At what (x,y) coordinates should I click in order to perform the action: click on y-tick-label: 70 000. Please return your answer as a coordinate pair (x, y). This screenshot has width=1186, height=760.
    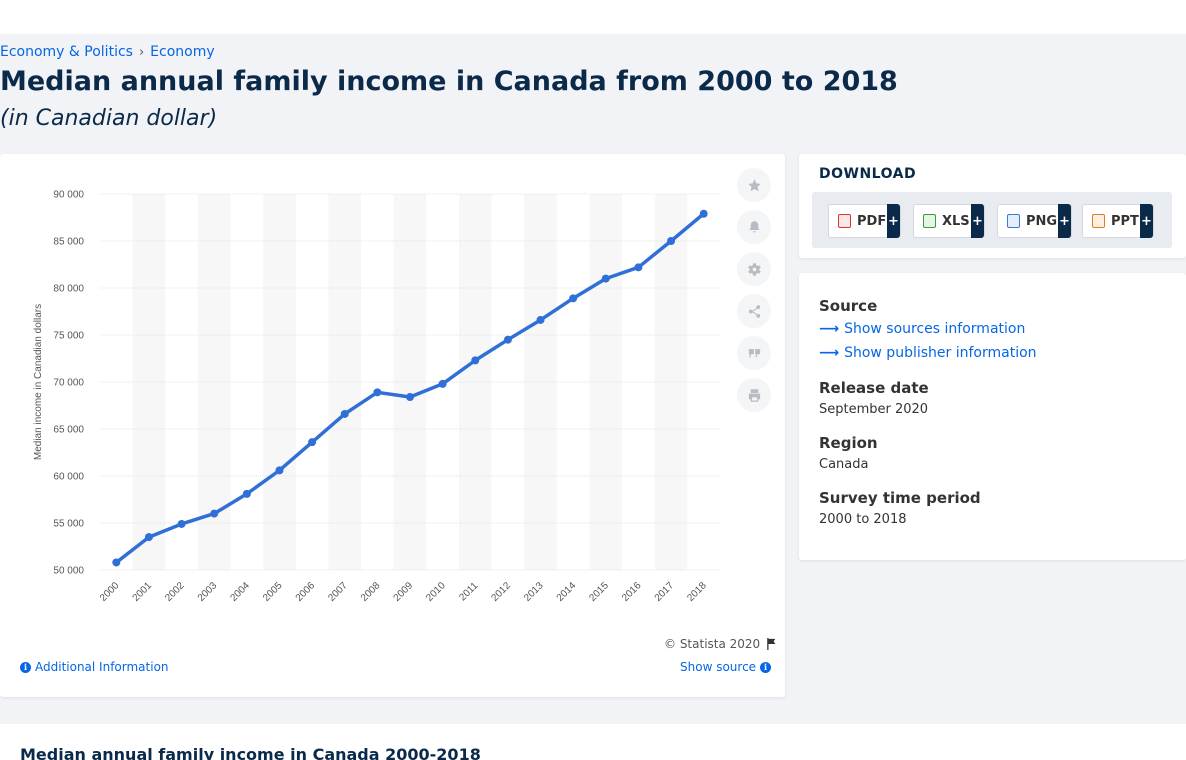
    Looking at the image, I should click on (68, 383).